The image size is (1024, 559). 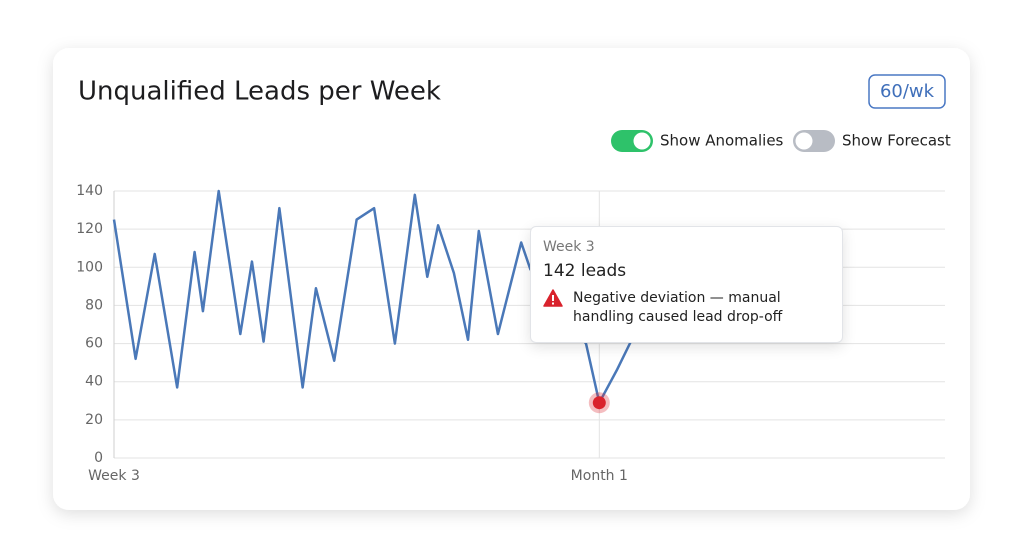 I want to click on y-tick-label: 60, so click(x=94, y=344).